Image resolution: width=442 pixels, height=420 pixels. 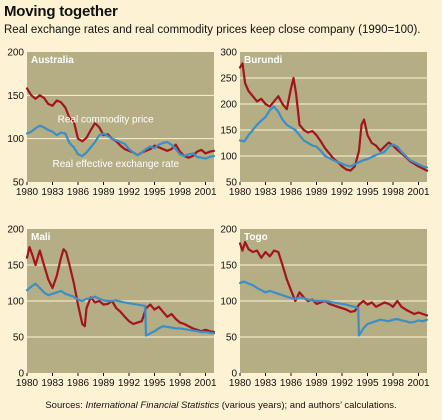 What do you see at coordinates (41, 237) in the screenshot?
I see `panel-title: Mali` at bounding box center [41, 237].